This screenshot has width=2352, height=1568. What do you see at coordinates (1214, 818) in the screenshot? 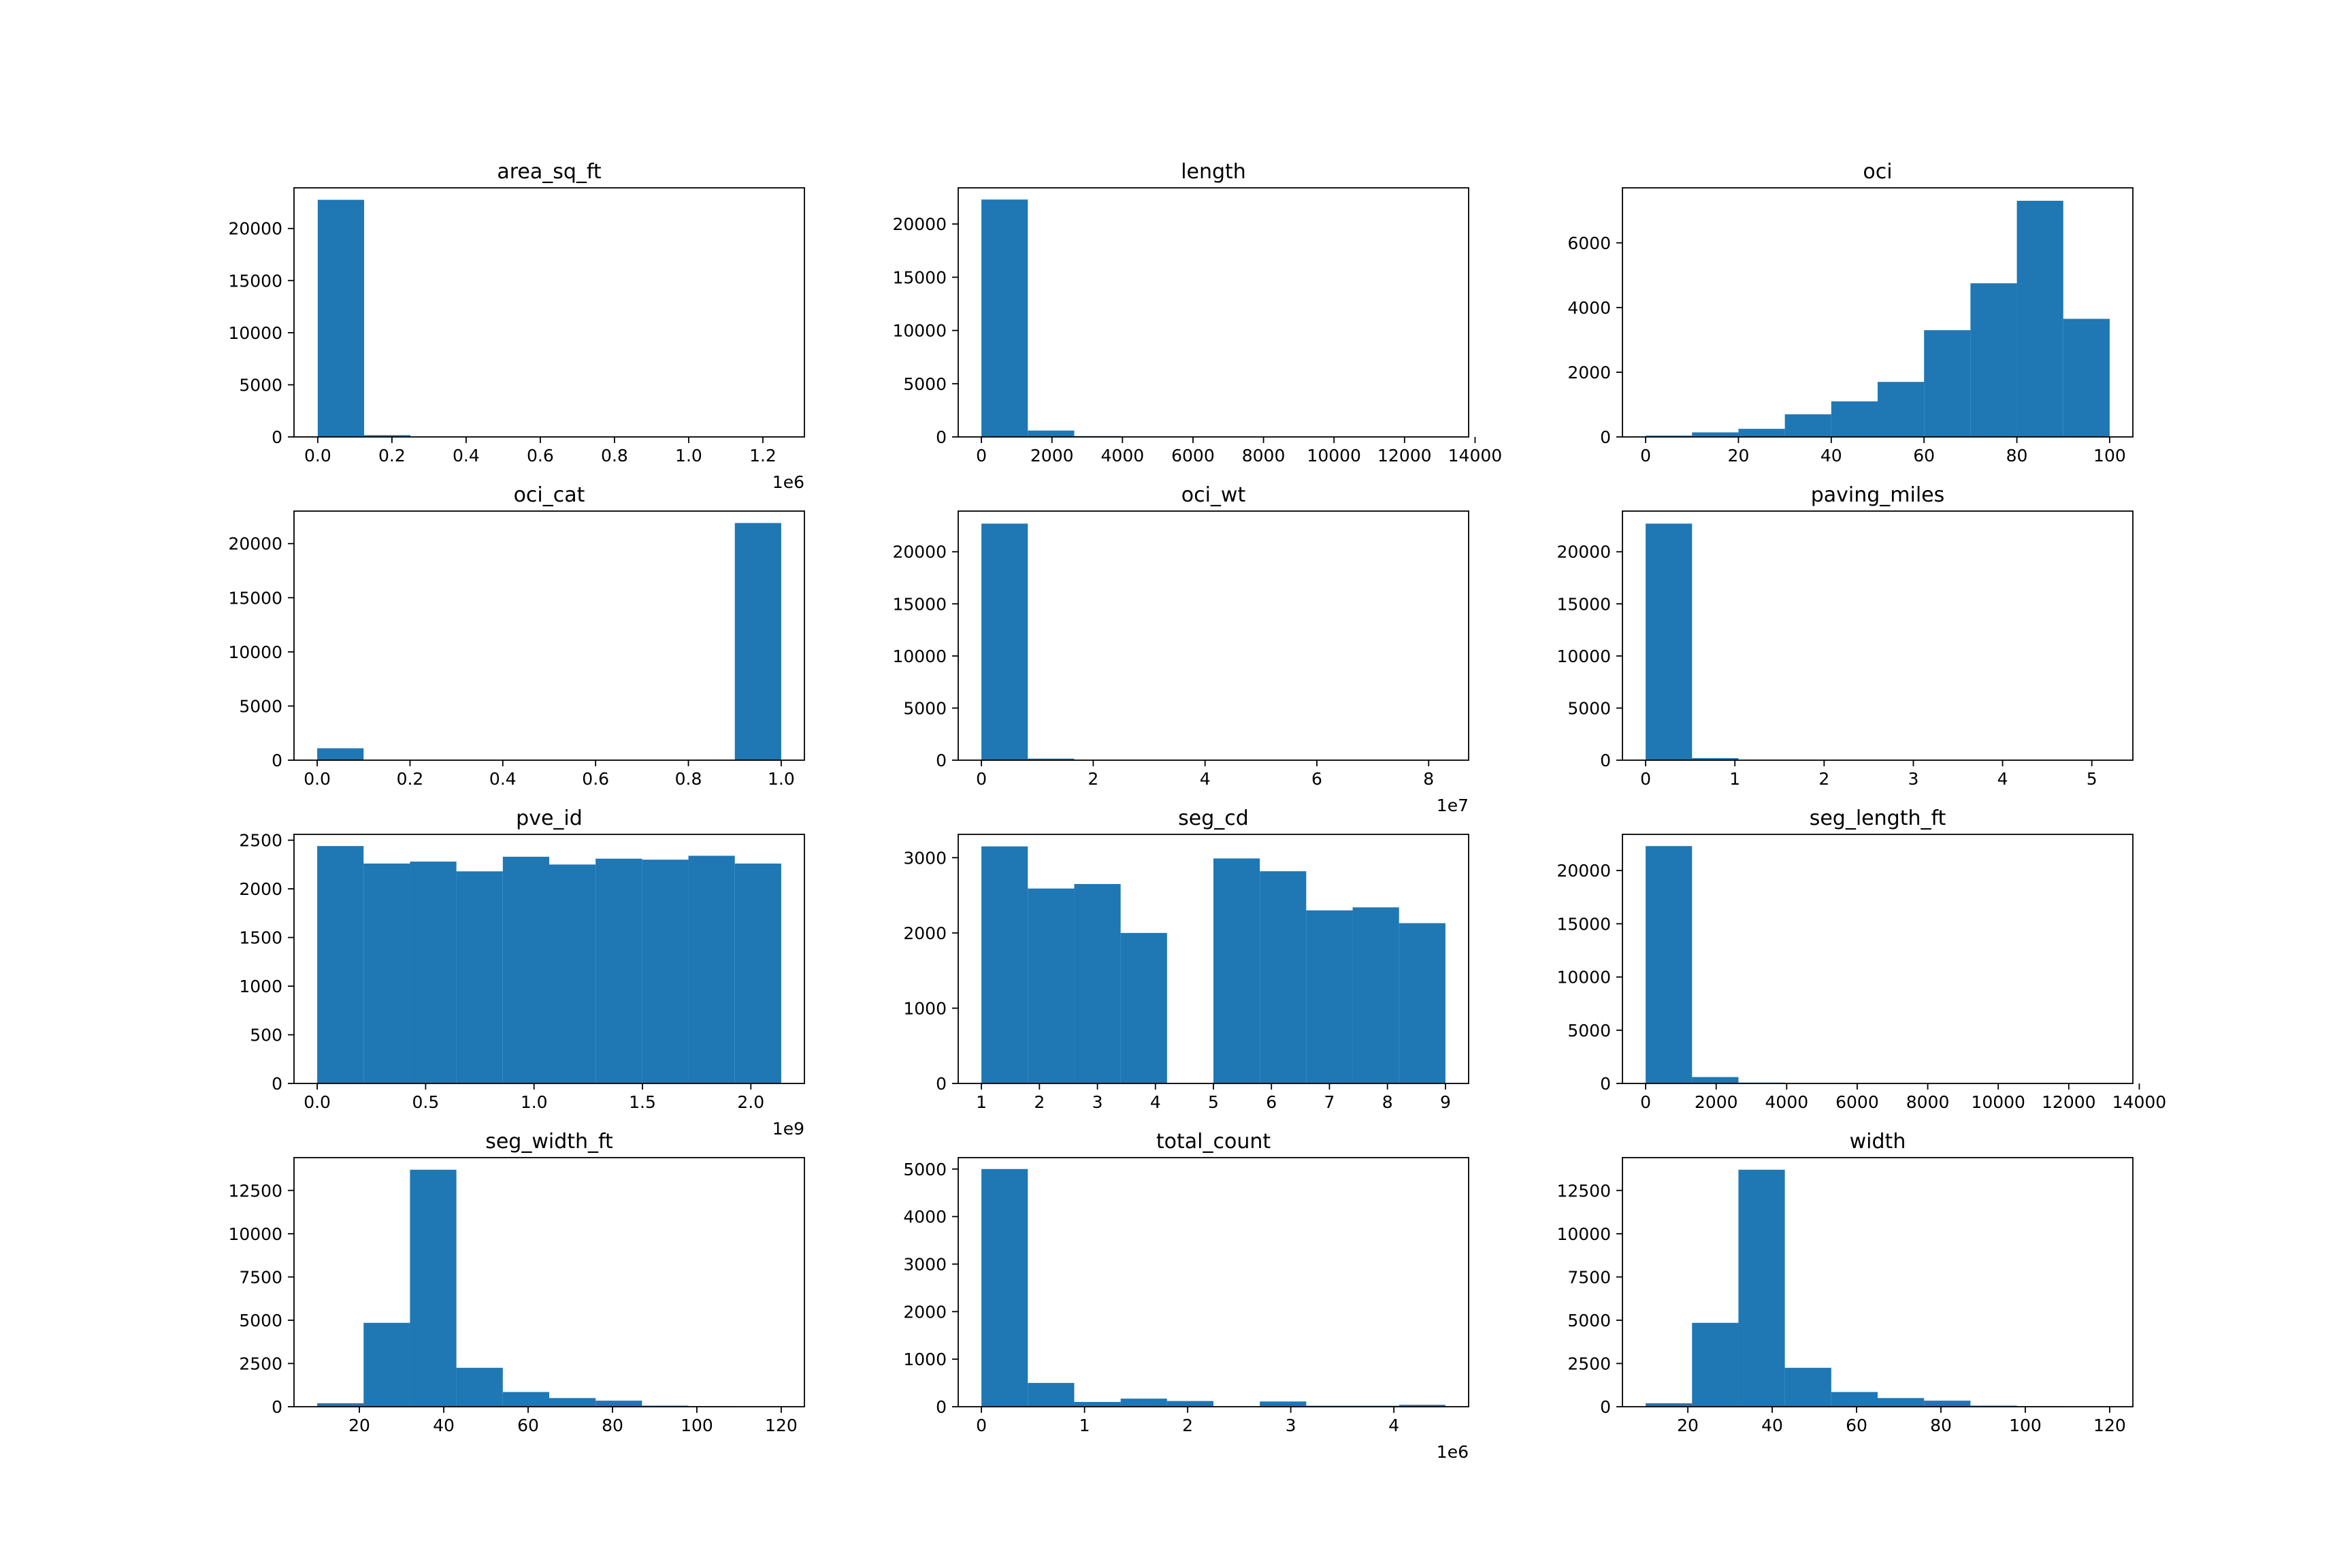
I see `chart-title: seg_cd` at bounding box center [1214, 818].